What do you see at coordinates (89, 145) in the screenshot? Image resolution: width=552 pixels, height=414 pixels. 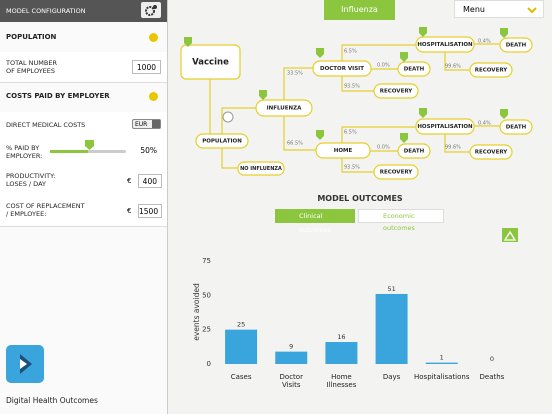 I see `slider-thumb` at bounding box center [89, 145].